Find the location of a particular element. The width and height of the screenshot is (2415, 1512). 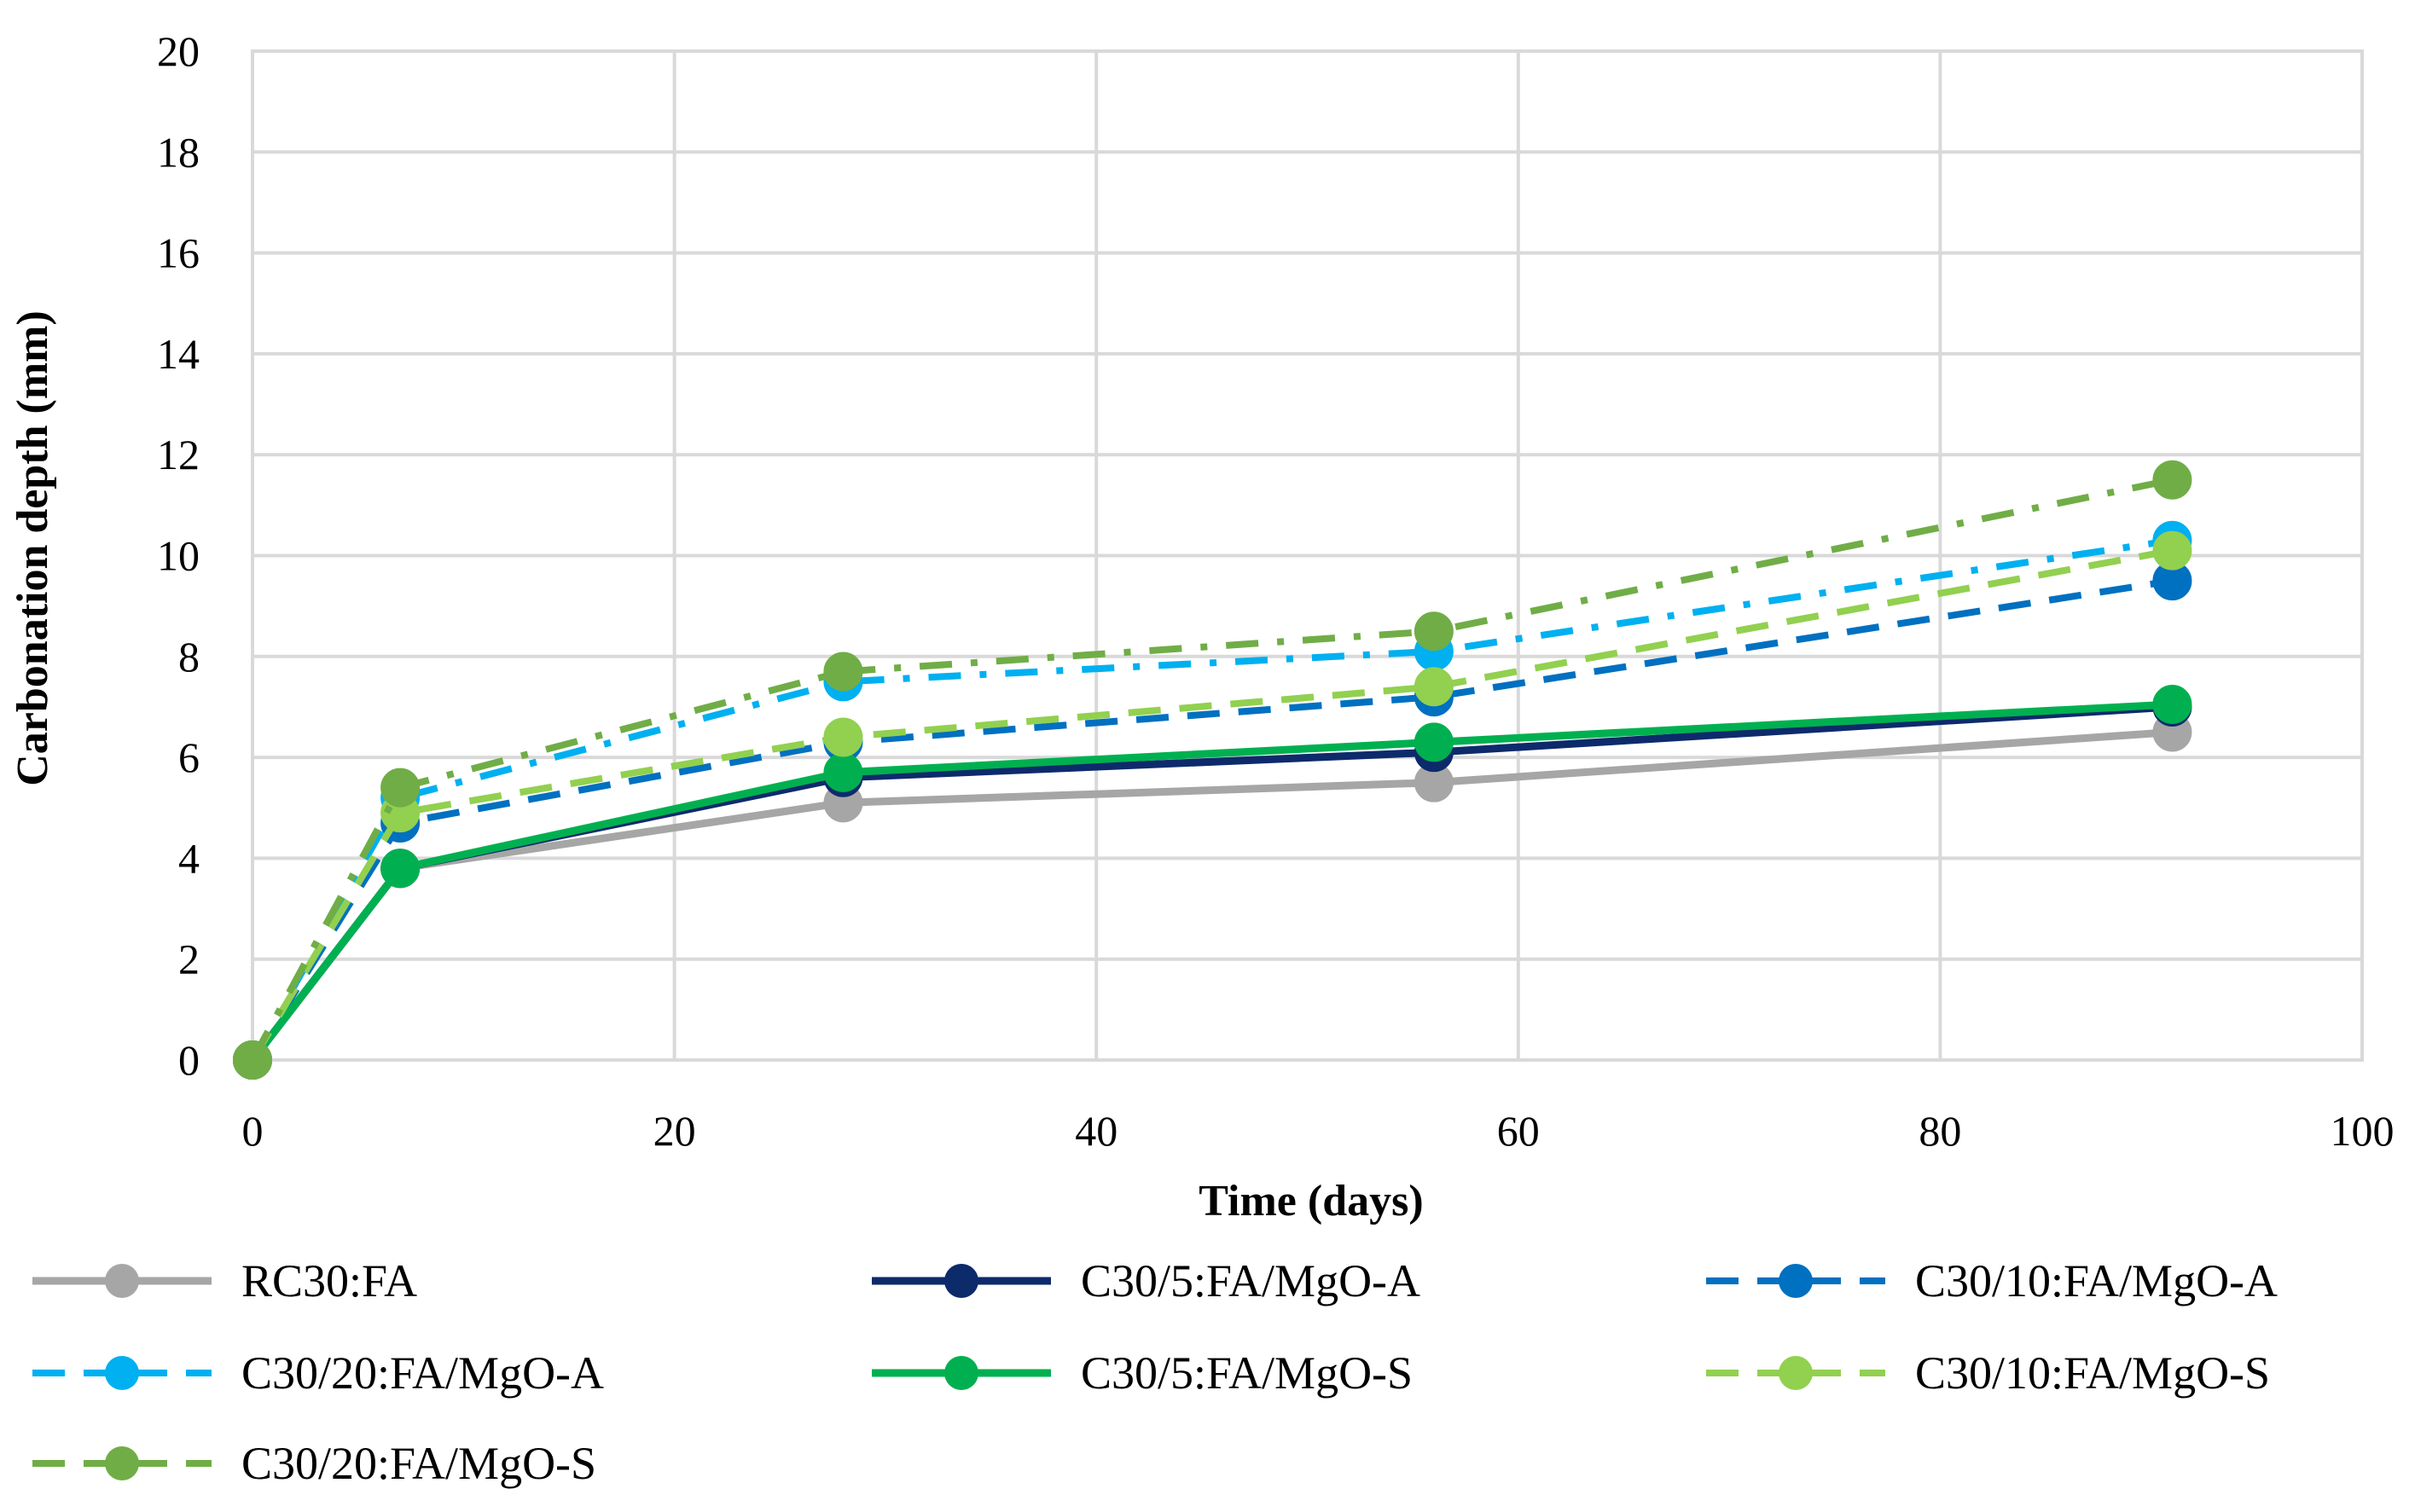

y-tick-label: 0 is located at coordinates (189, 1060).